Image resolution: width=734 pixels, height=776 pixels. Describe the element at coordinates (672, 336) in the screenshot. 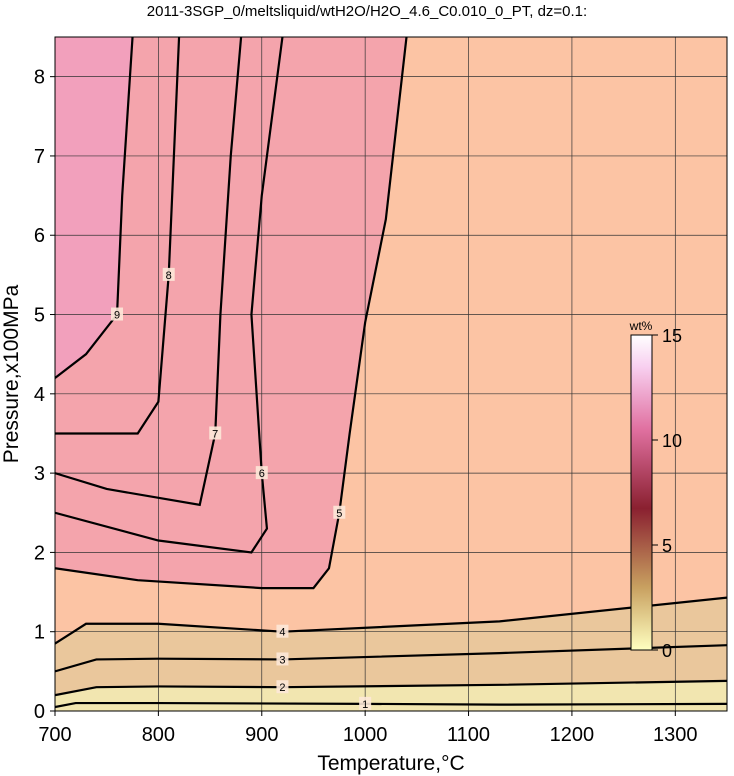

I see `colorbar-tick-label: 15` at that location.